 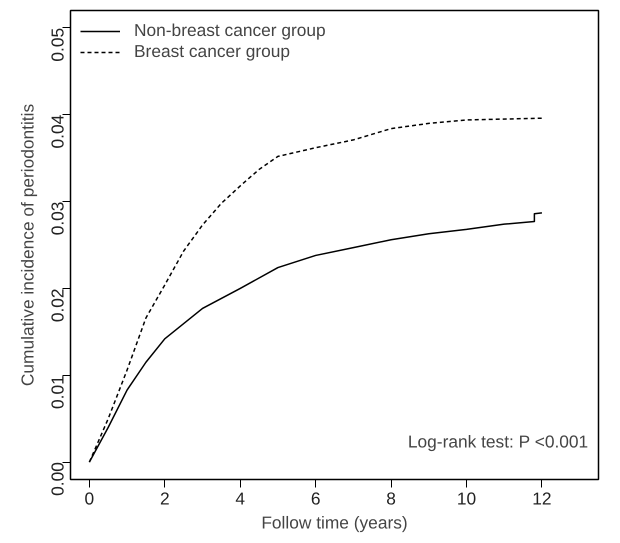 I want to click on annotation: Log-rank test: P <0.001, so click(x=498, y=442).